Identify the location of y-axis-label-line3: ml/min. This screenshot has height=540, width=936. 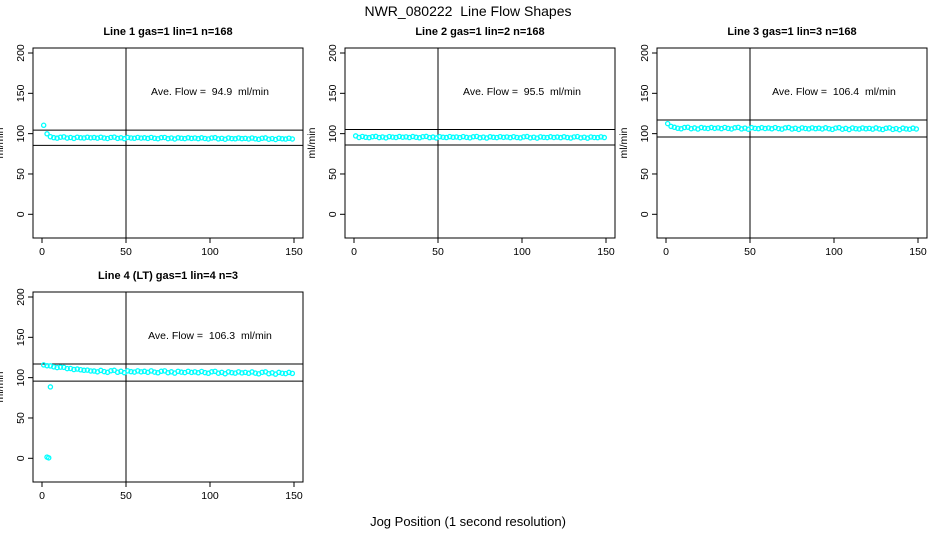
(624, 143).